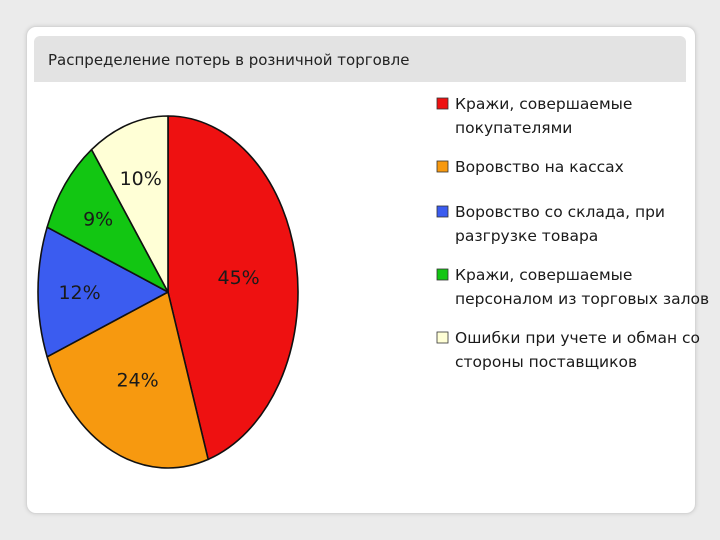 This screenshot has width=720, height=540. I want to click on legend-label-3-line-2: разгрузке товара, so click(526, 236).